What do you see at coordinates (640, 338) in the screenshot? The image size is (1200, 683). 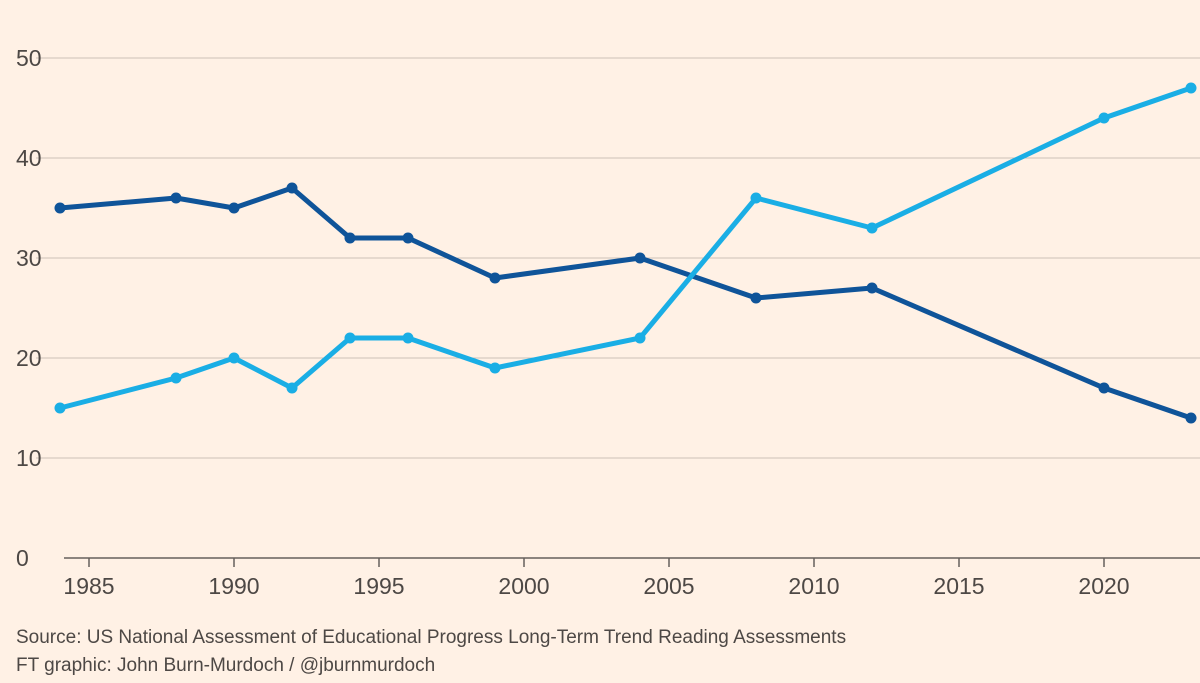 I see `data-point-light-blue-2004` at bounding box center [640, 338].